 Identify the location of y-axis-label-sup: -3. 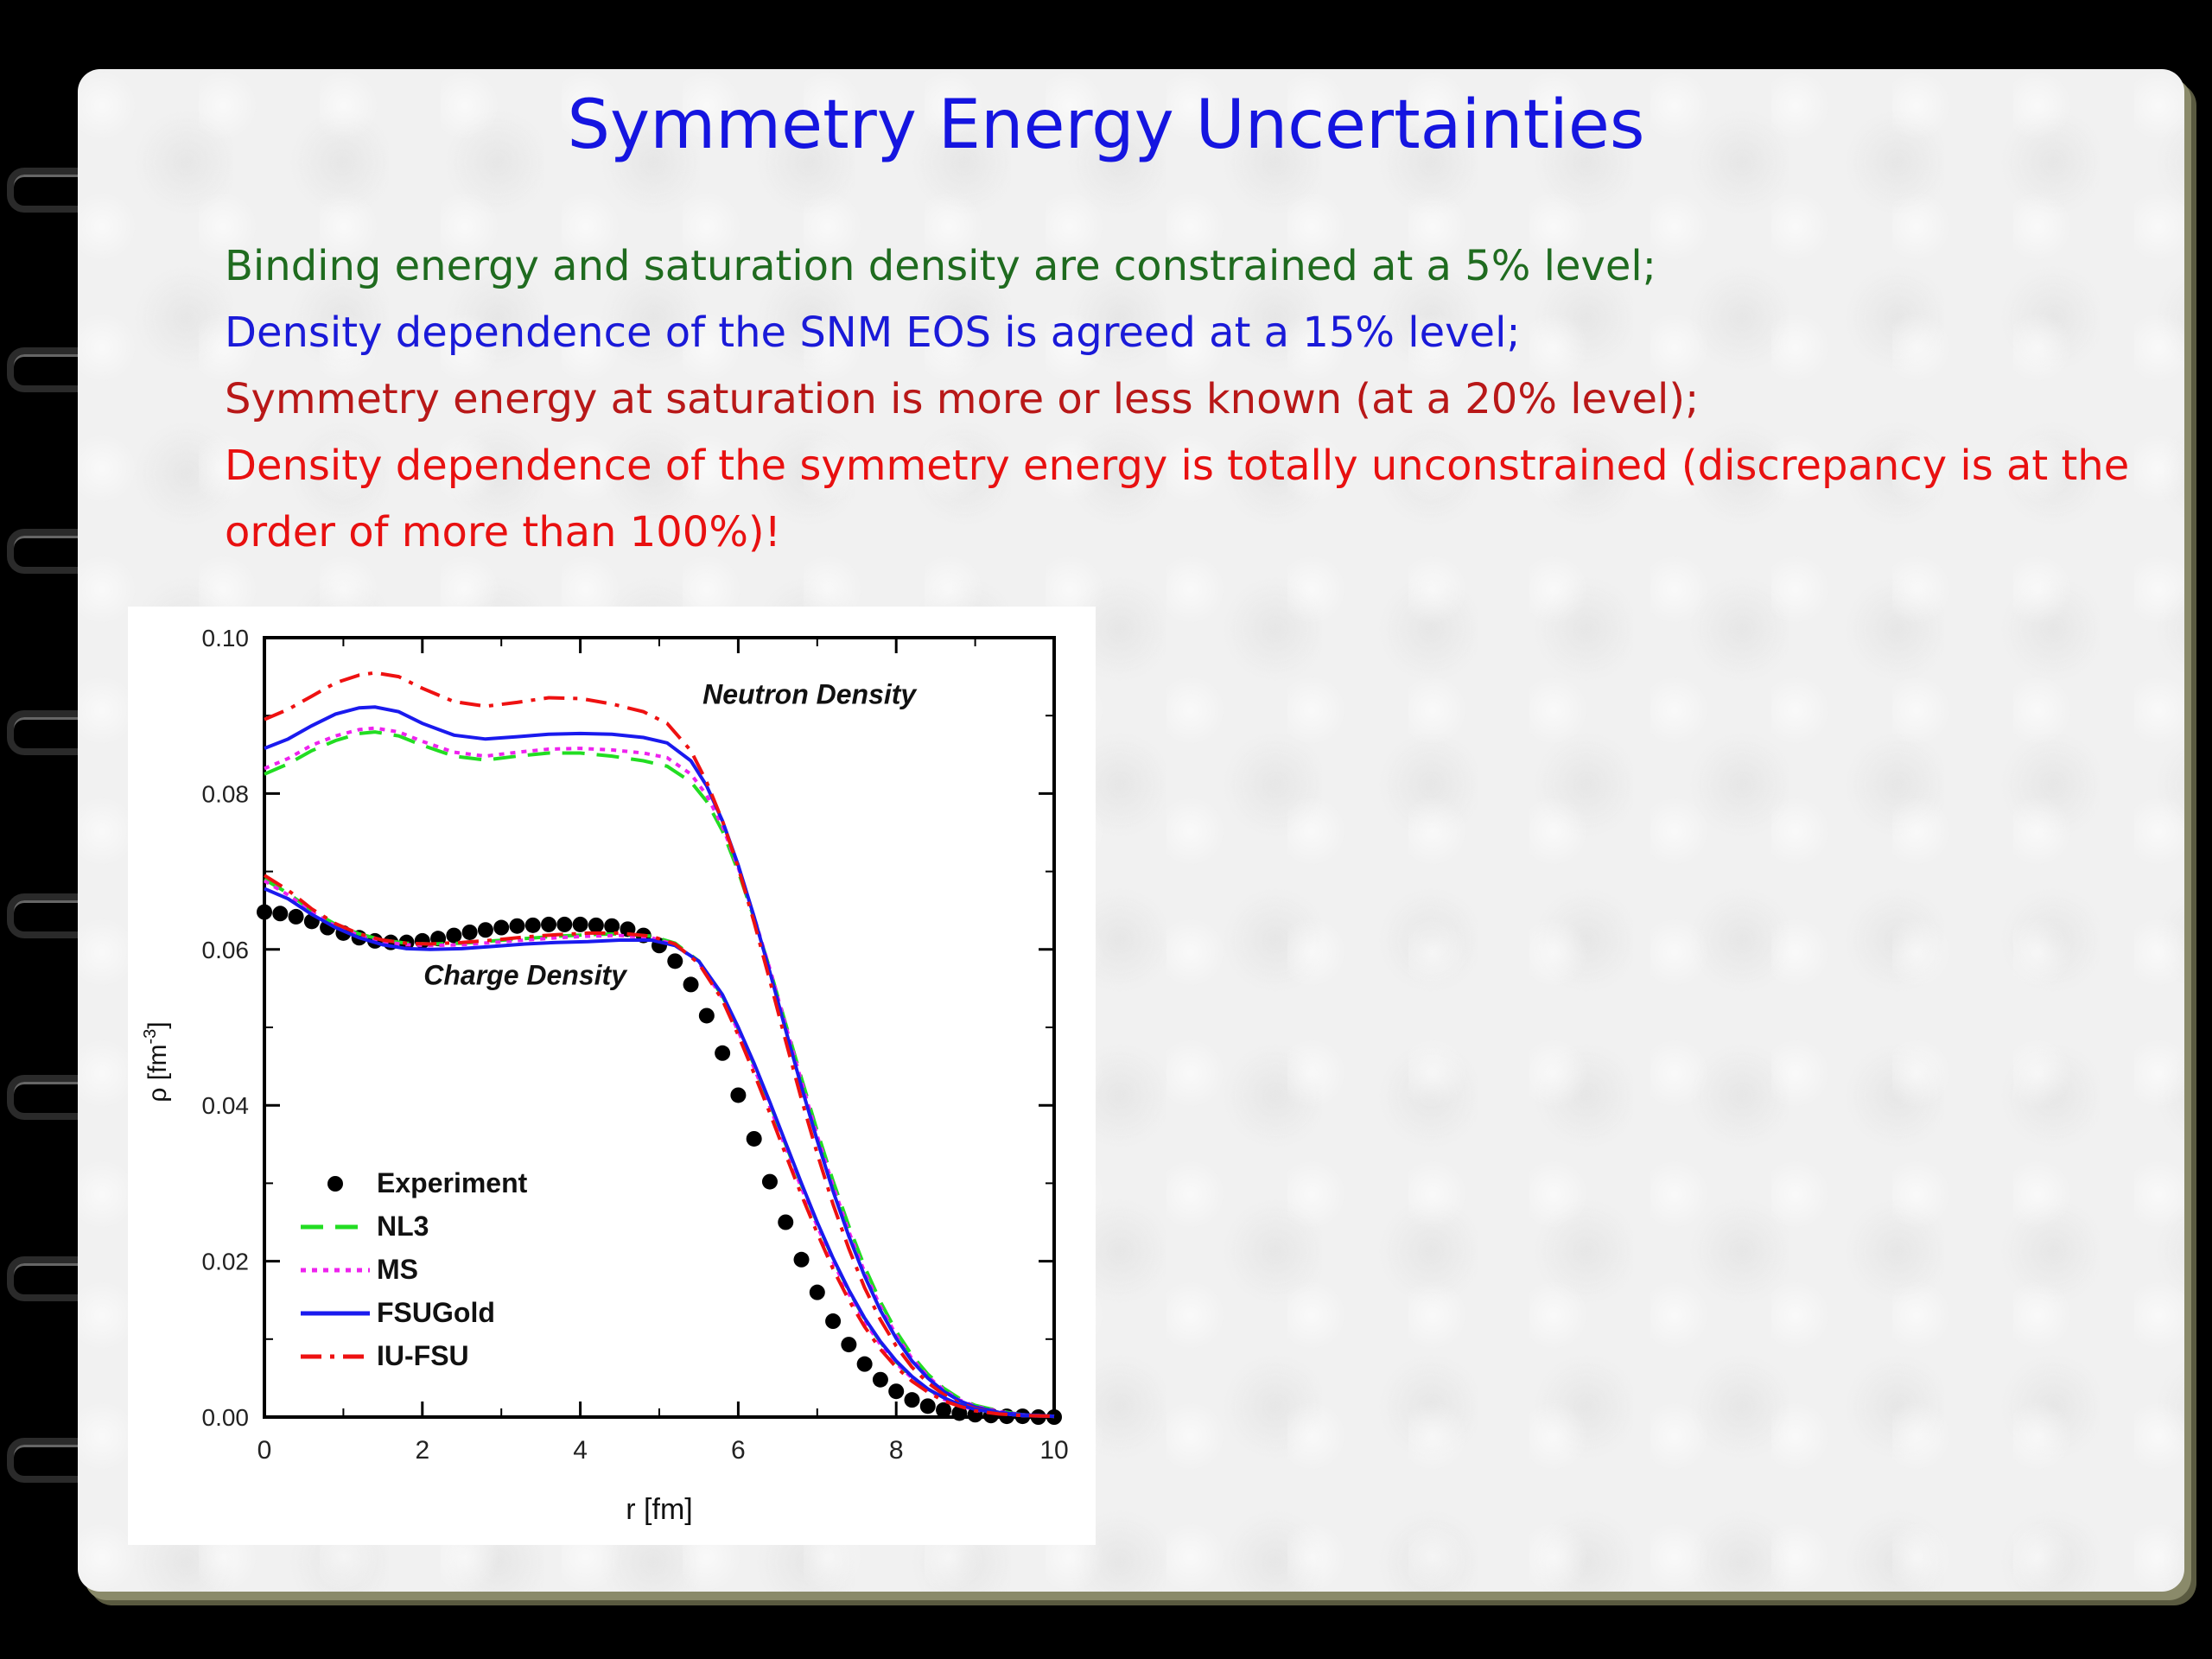
(150, 1037).